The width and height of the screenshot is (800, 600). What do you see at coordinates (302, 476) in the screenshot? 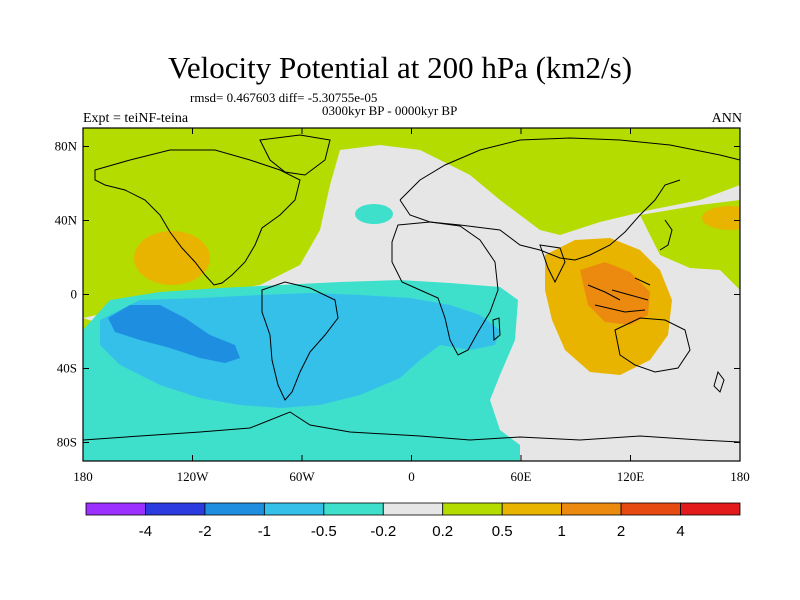
I see `x-tick-label: 60W` at bounding box center [302, 476].